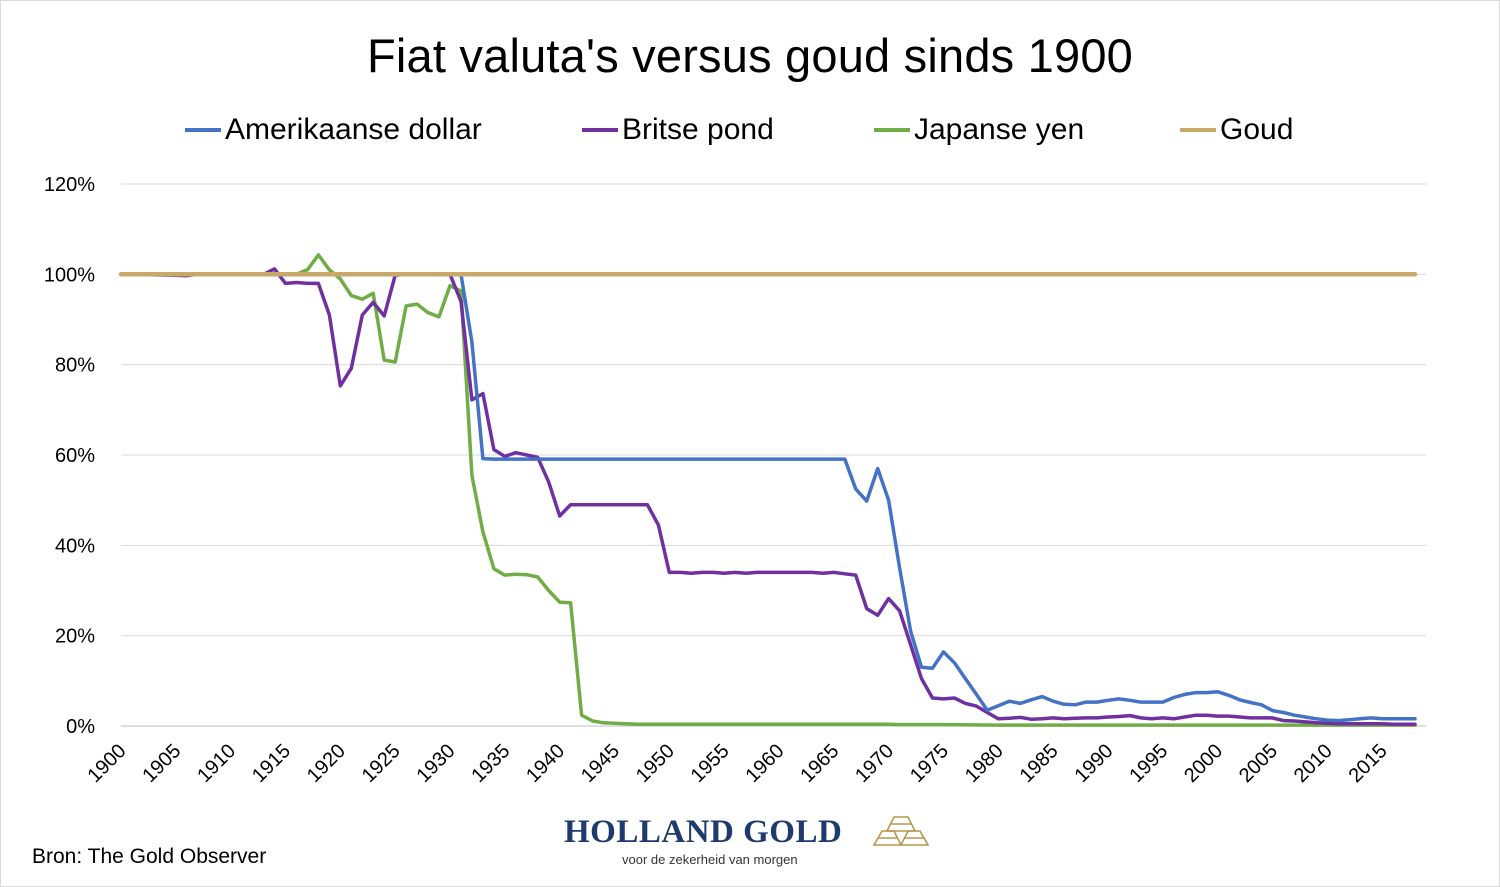 The height and width of the screenshot is (887, 1500). What do you see at coordinates (271, 763) in the screenshot?
I see `x-tick-label: 1915` at bounding box center [271, 763].